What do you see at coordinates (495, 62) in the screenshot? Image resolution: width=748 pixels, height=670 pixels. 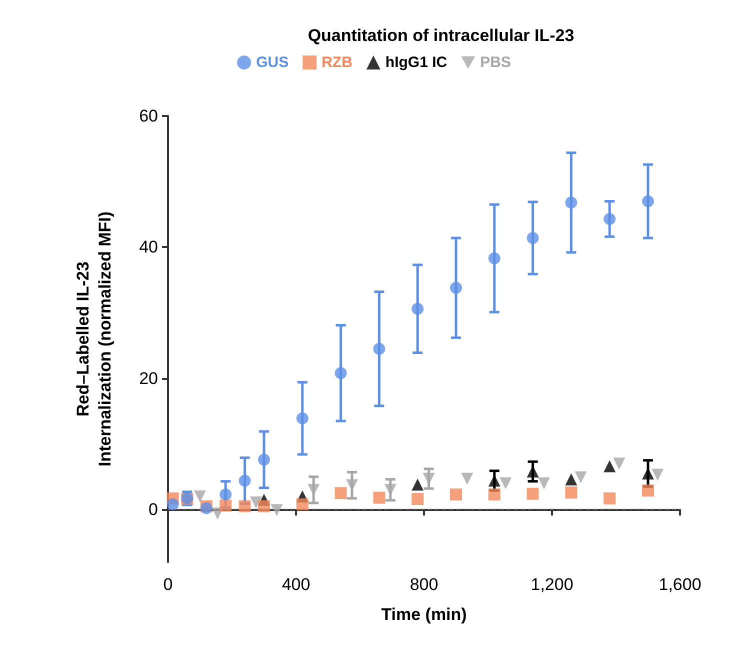 I see `legend-label: PBS` at bounding box center [495, 62].